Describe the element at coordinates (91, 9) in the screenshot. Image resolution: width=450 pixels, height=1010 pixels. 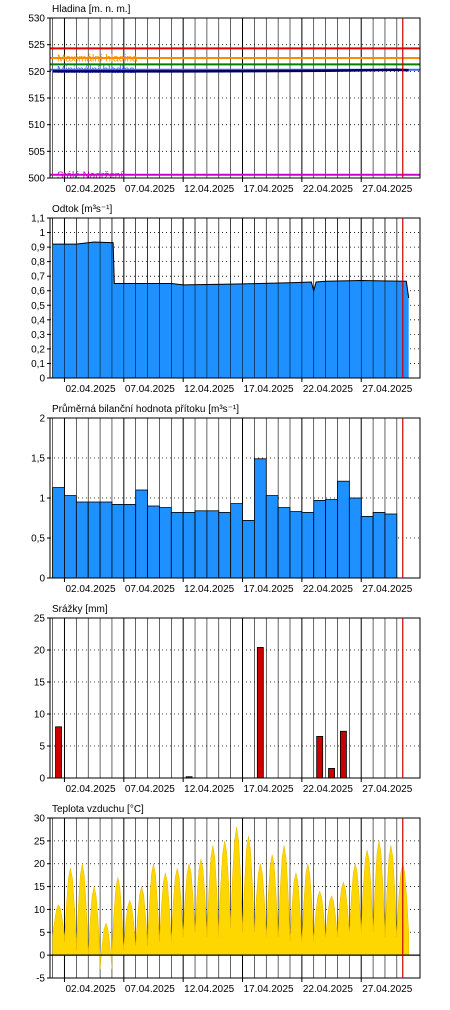
I see `water-level-title: Hladina [m. n. m.]` at that location.